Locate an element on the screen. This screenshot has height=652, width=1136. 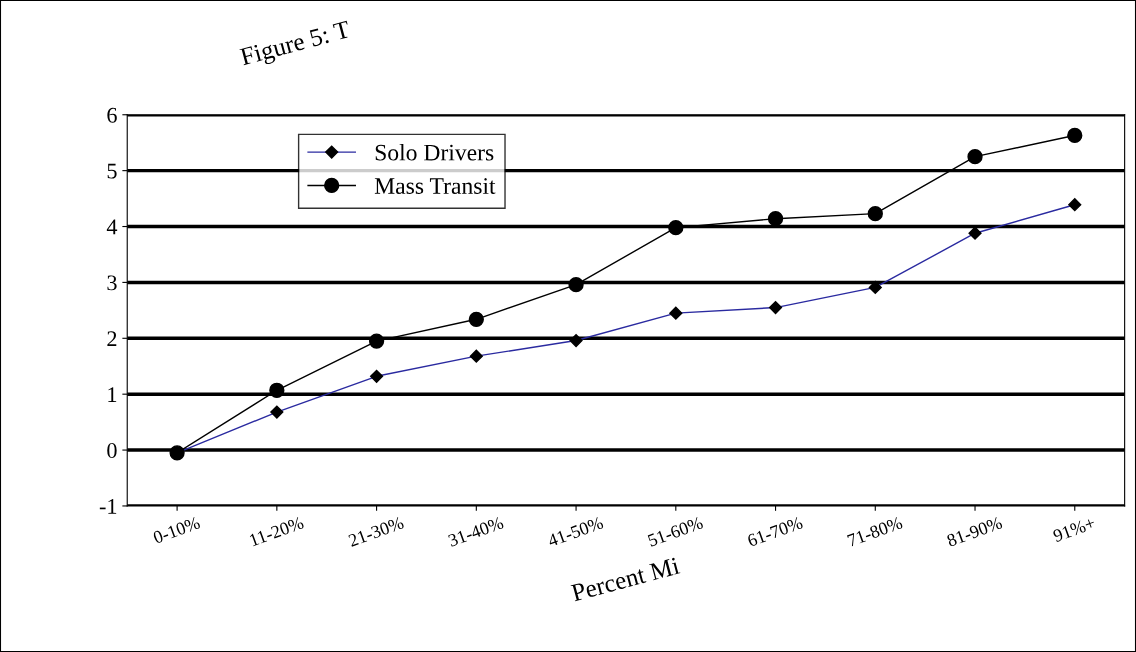
y-tick-label: -1 is located at coordinates (108, 506).